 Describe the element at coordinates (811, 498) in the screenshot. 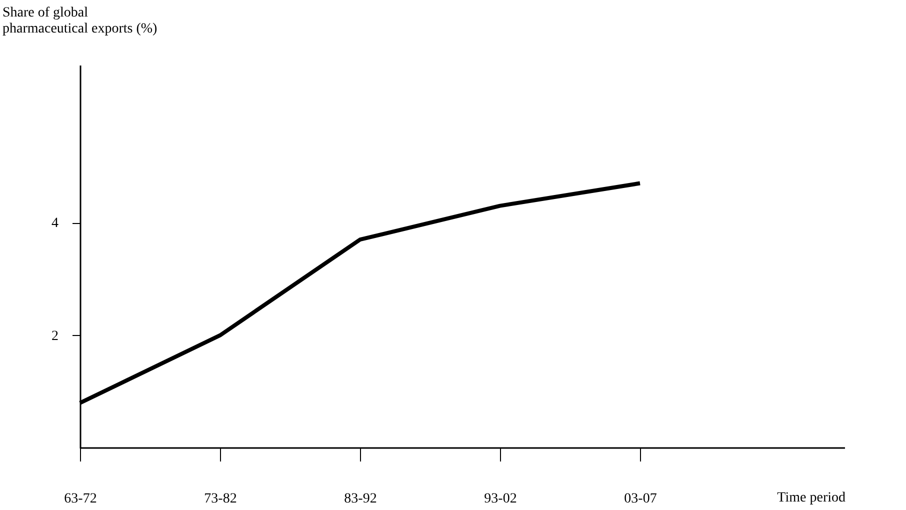

I see `x-axis-title: Time period` at that location.